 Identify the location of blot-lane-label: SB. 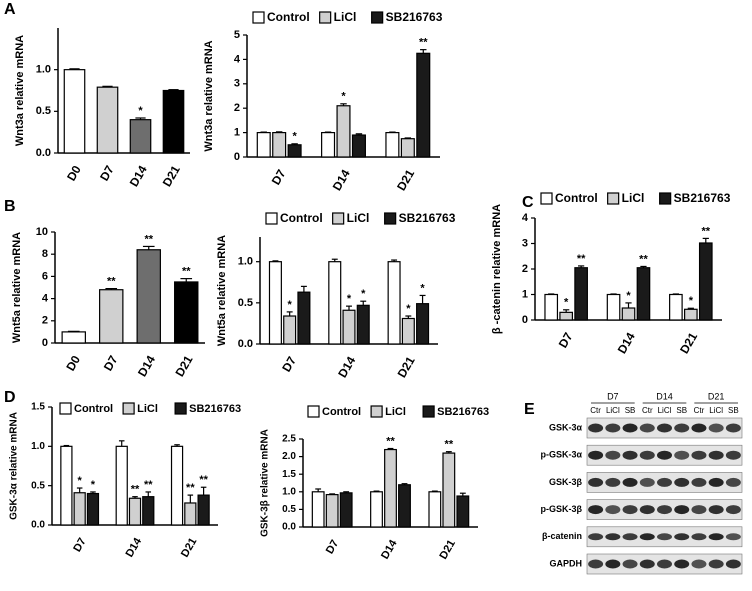
(681, 410).